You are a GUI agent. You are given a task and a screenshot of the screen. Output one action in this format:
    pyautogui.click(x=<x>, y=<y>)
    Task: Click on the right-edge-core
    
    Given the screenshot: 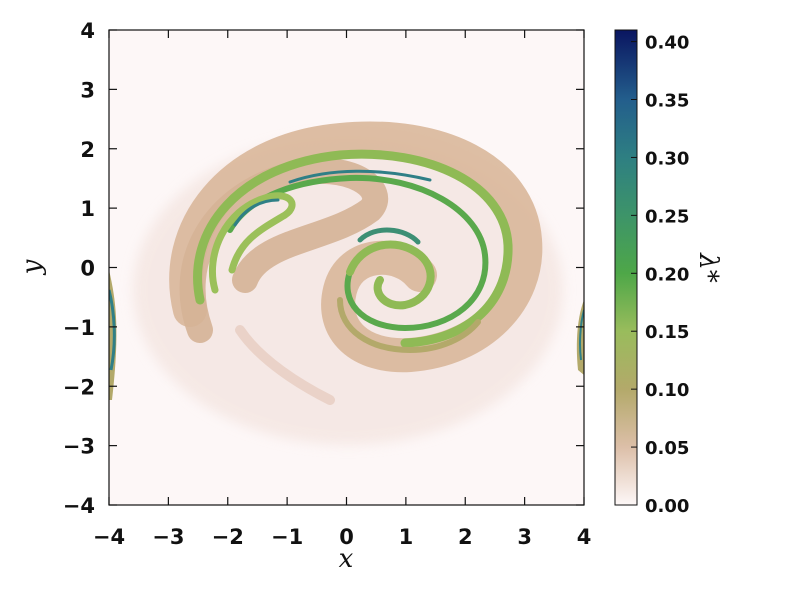 What is the action you would take?
    pyautogui.click(x=581, y=335)
    